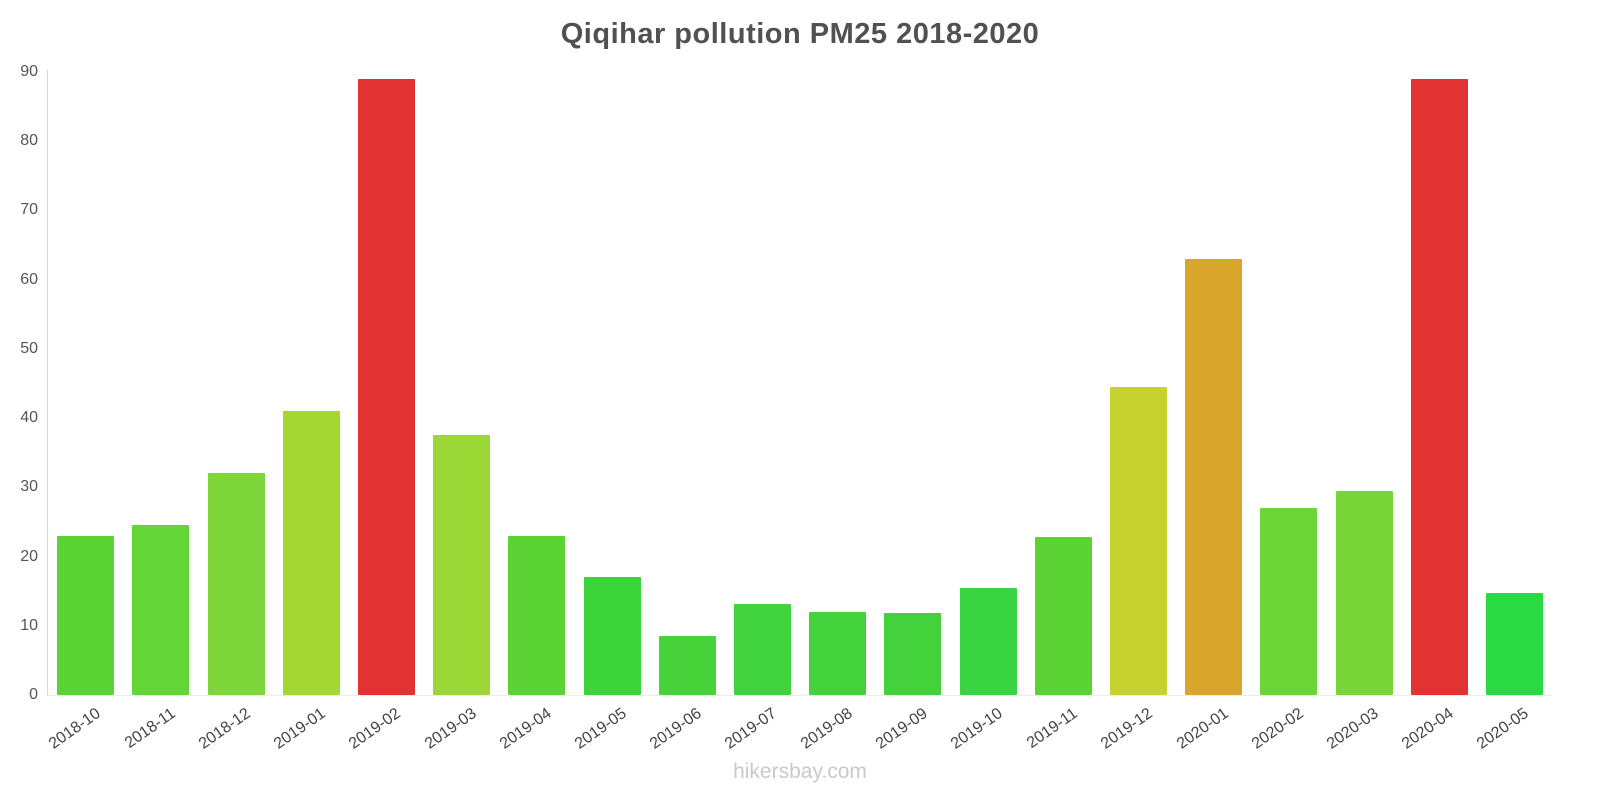  I want to click on y-axis-tick-label: 80, so click(29, 141).